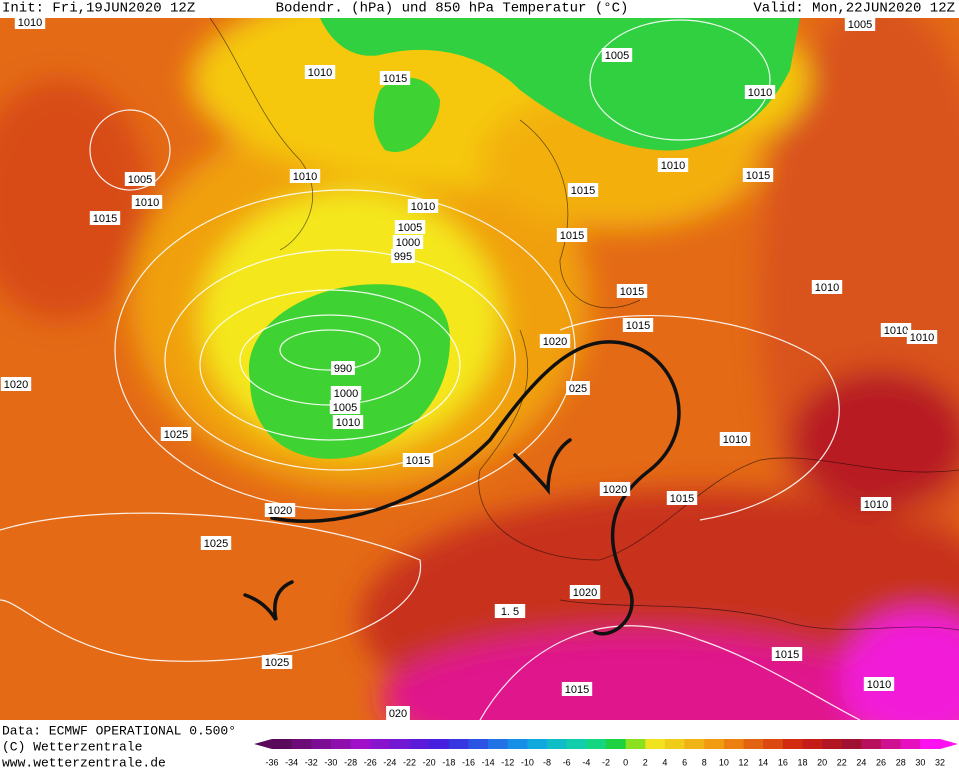  I want to click on legend-label: 12, so click(744, 762).